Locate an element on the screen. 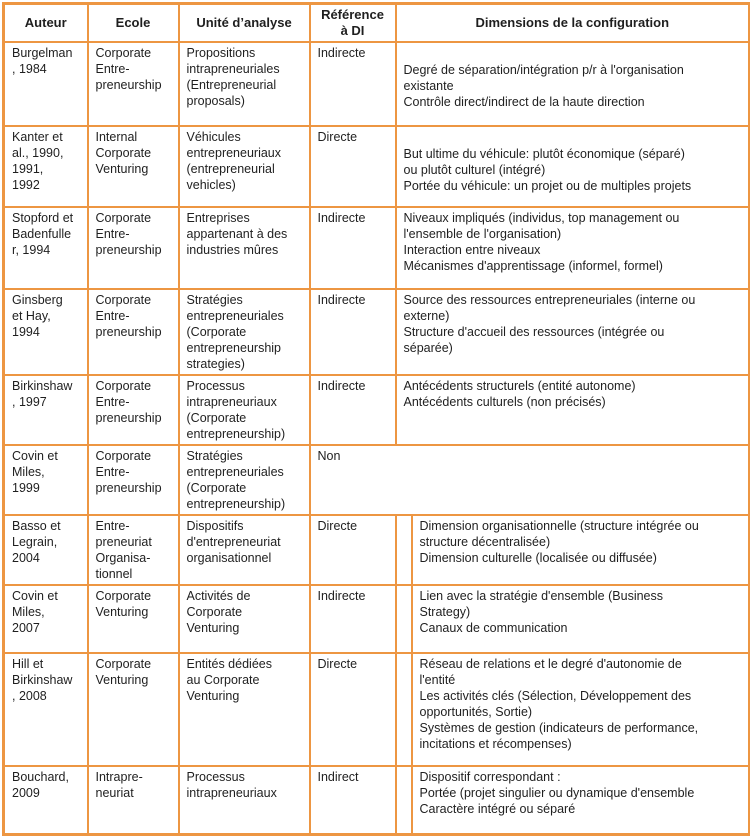  column-header-unite: Unité d’analyse is located at coordinates (244, 22).